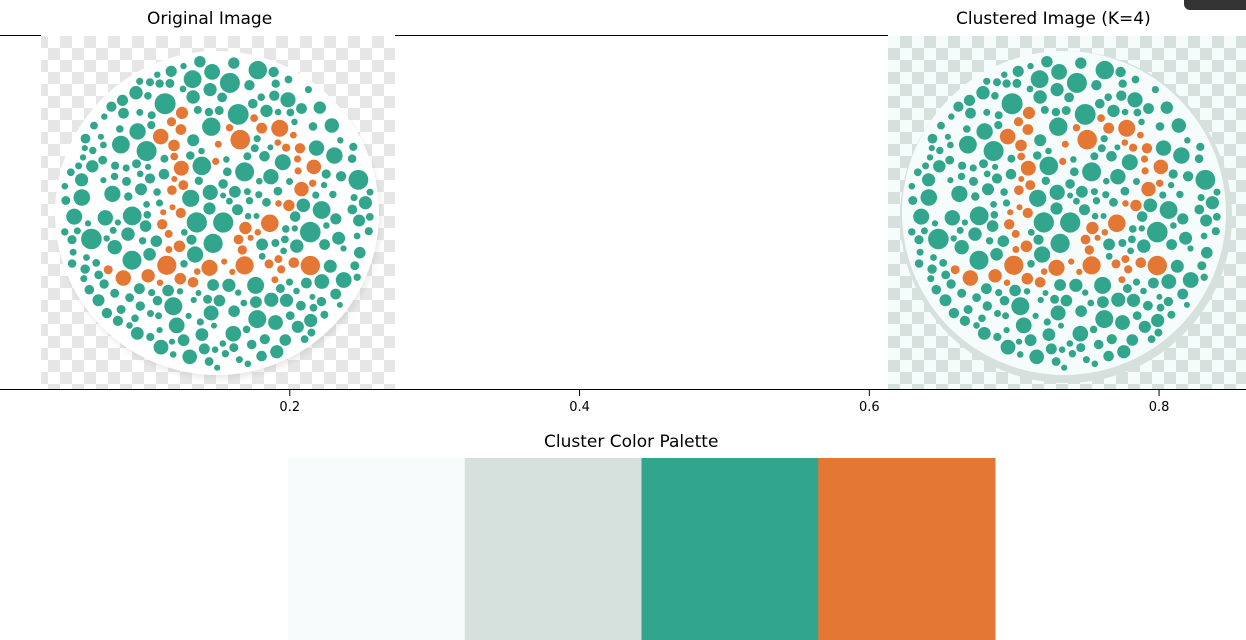 The width and height of the screenshot is (1246, 640). What do you see at coordinates (869, 407) in the screenshot?
I see `x-tick-label-2: 0.6` at bounding box center [869, 407].